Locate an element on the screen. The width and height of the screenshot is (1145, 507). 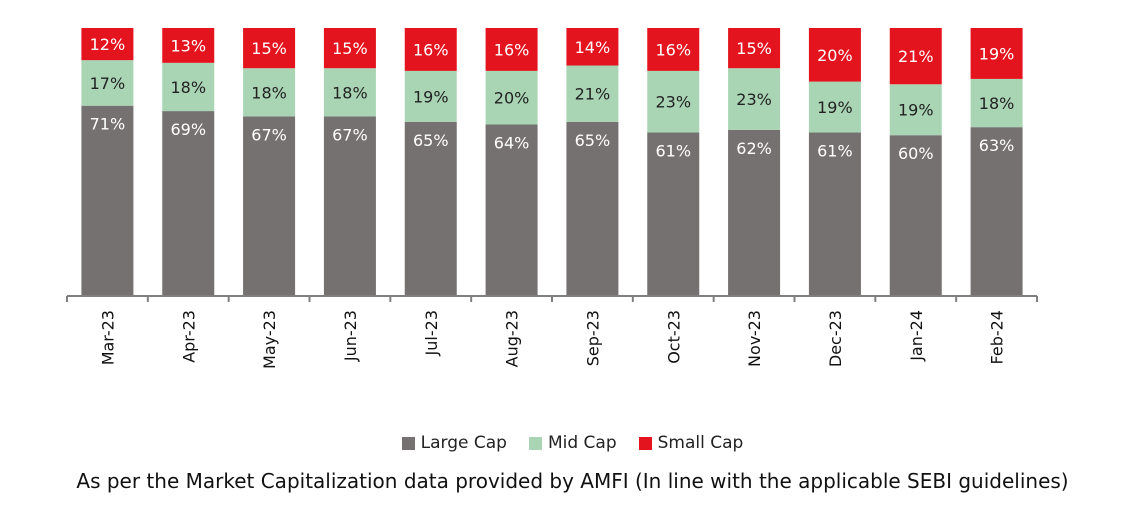
data-label-mid-cap-nov-23: 23% is located at coordinates (754, 99).